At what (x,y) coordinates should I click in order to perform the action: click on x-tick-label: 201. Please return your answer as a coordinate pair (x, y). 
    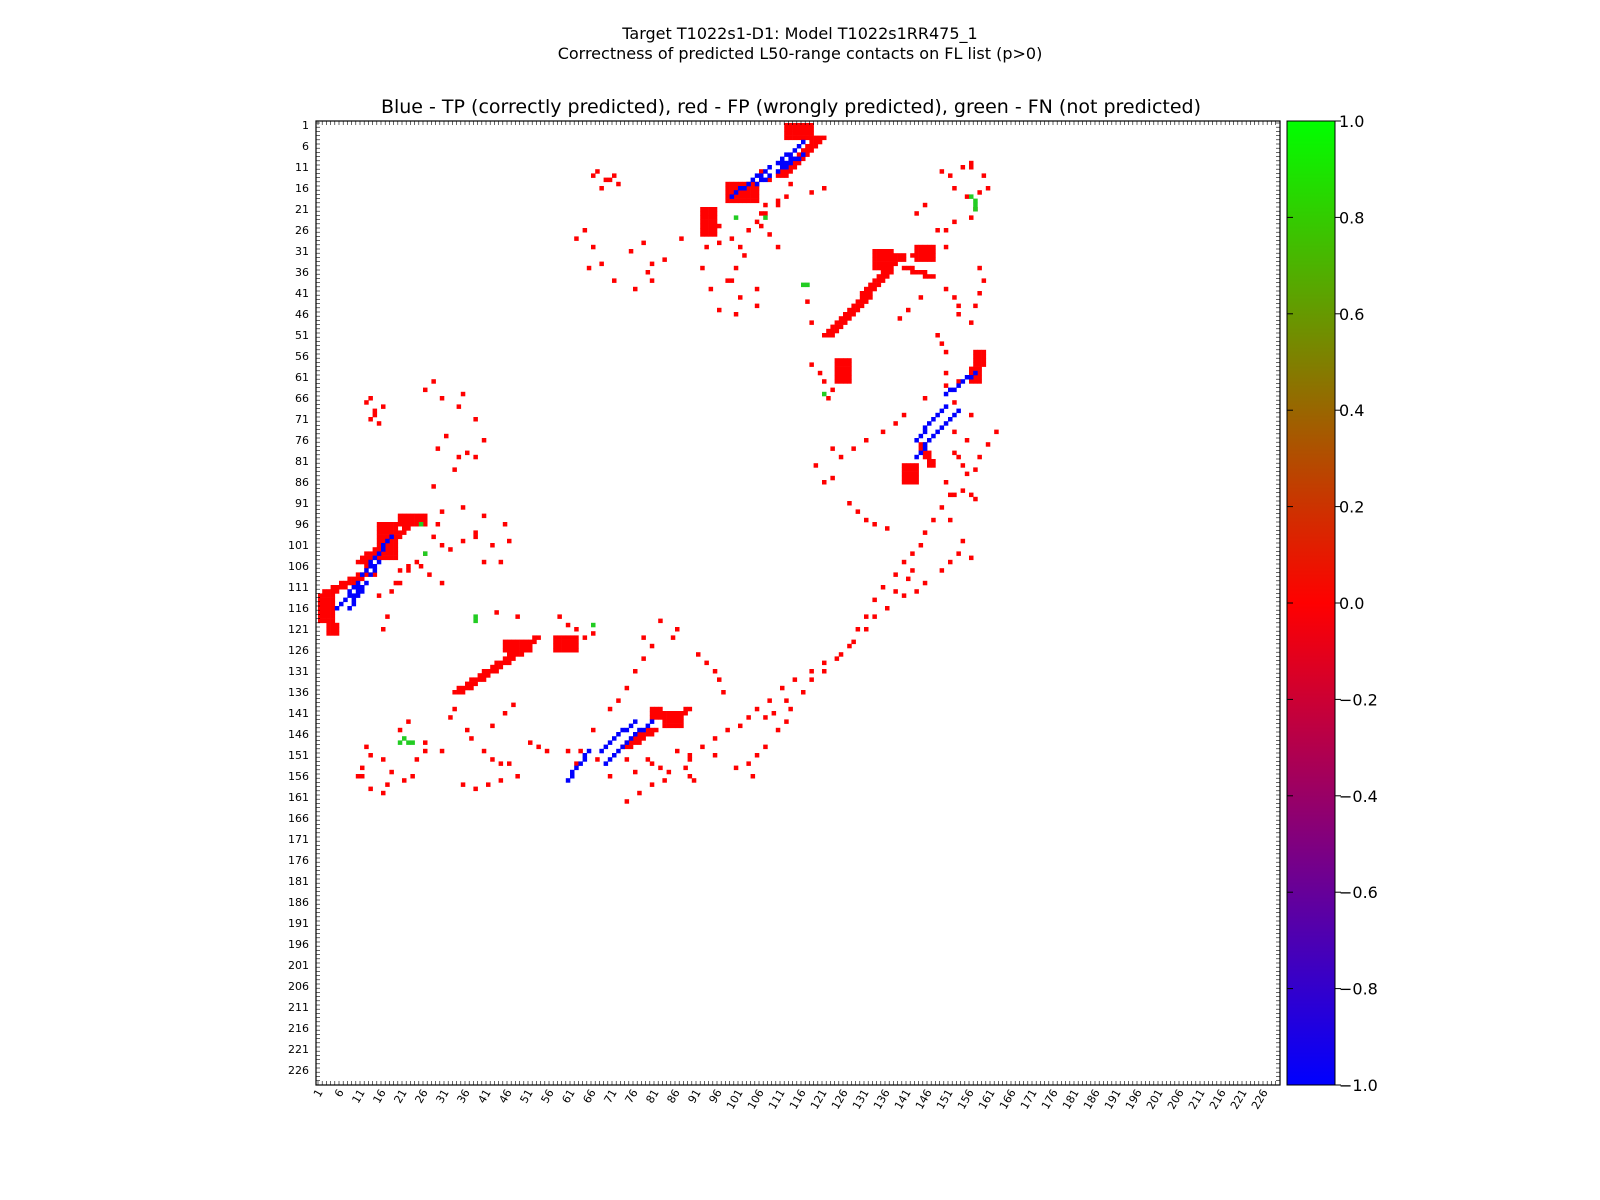
    Looking at the image, I should click on (1155, 1099).